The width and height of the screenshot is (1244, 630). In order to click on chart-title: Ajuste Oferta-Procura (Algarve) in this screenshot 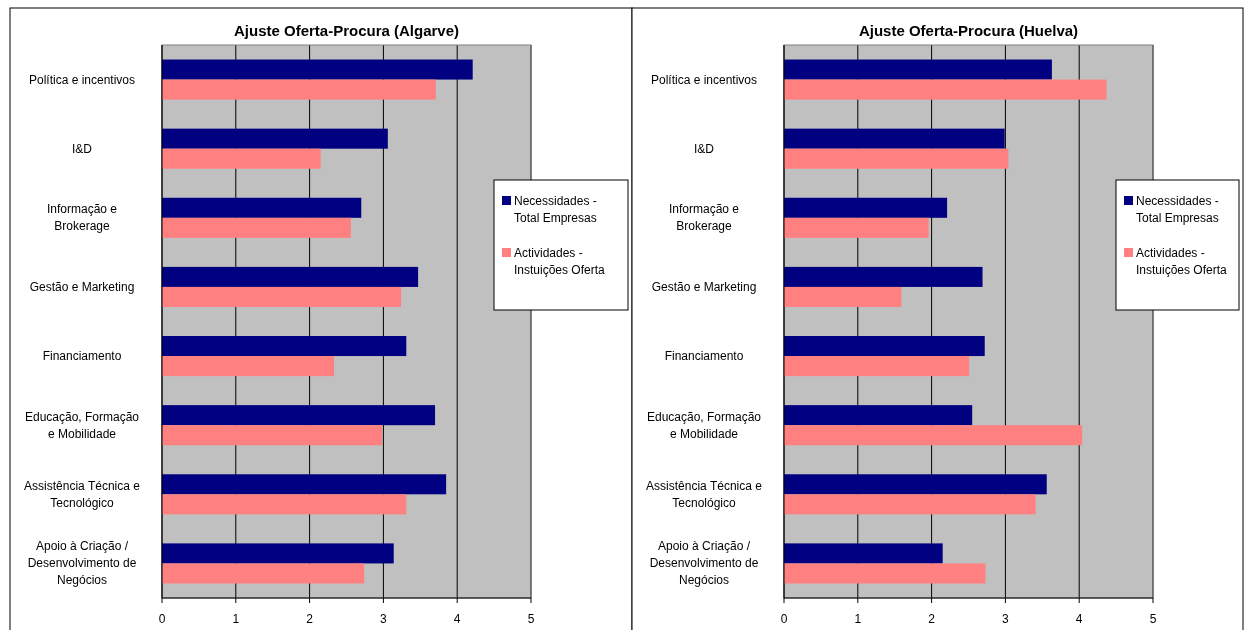, I will do `click(346, 30)`.